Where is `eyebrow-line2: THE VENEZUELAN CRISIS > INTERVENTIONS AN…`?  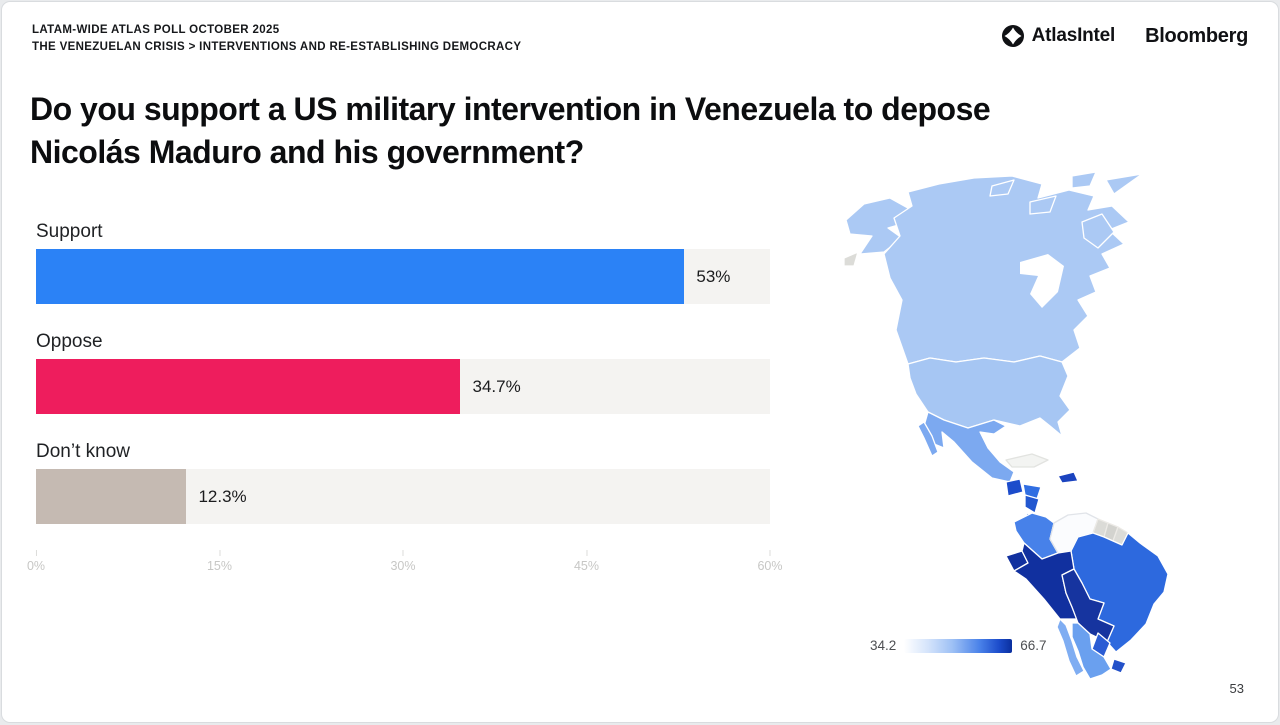
eyebrow-line2: THE VENEZUELAN CRISIS > INTERVENTIONS AN… is located at coordinates (277, 47).